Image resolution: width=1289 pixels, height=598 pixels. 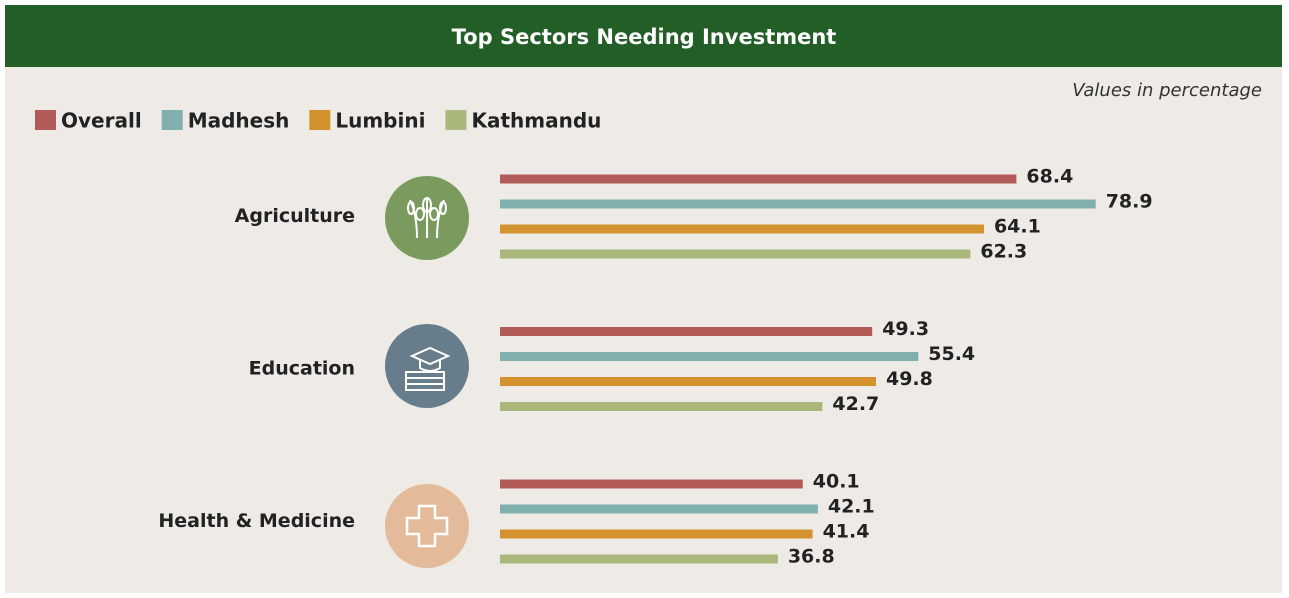 I want to click on legend-label: Madhesh, so click(x=239, y=121).